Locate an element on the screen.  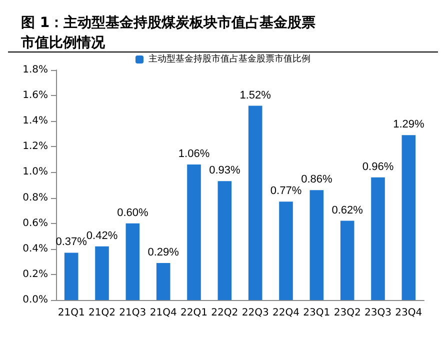
y-tick-label: 0.0% is located at coordinates (35, 300).